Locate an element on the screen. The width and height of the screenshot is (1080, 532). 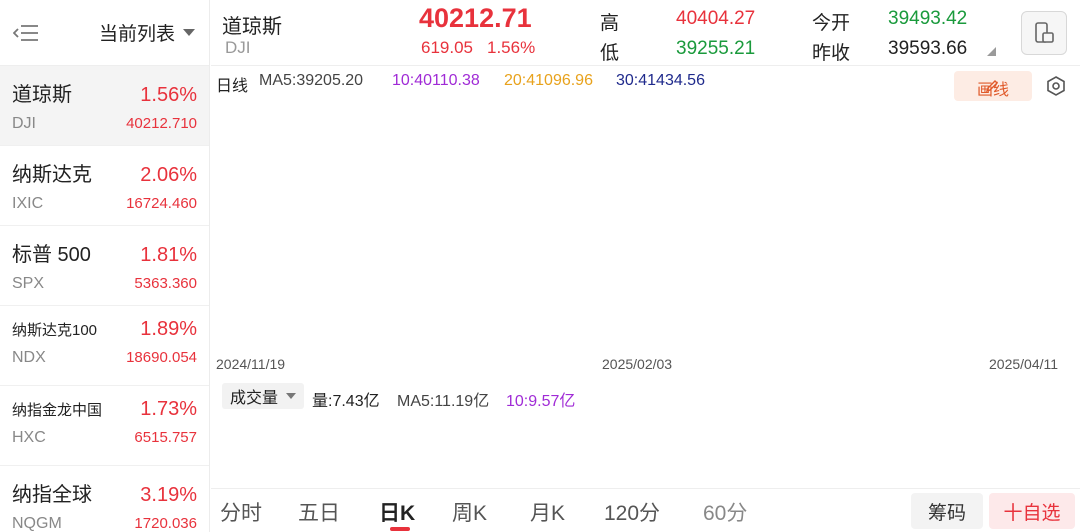
watchlist-item-spx: 标普 500 1.81% SPX 5363.360 is located at coordinates (104, 266).